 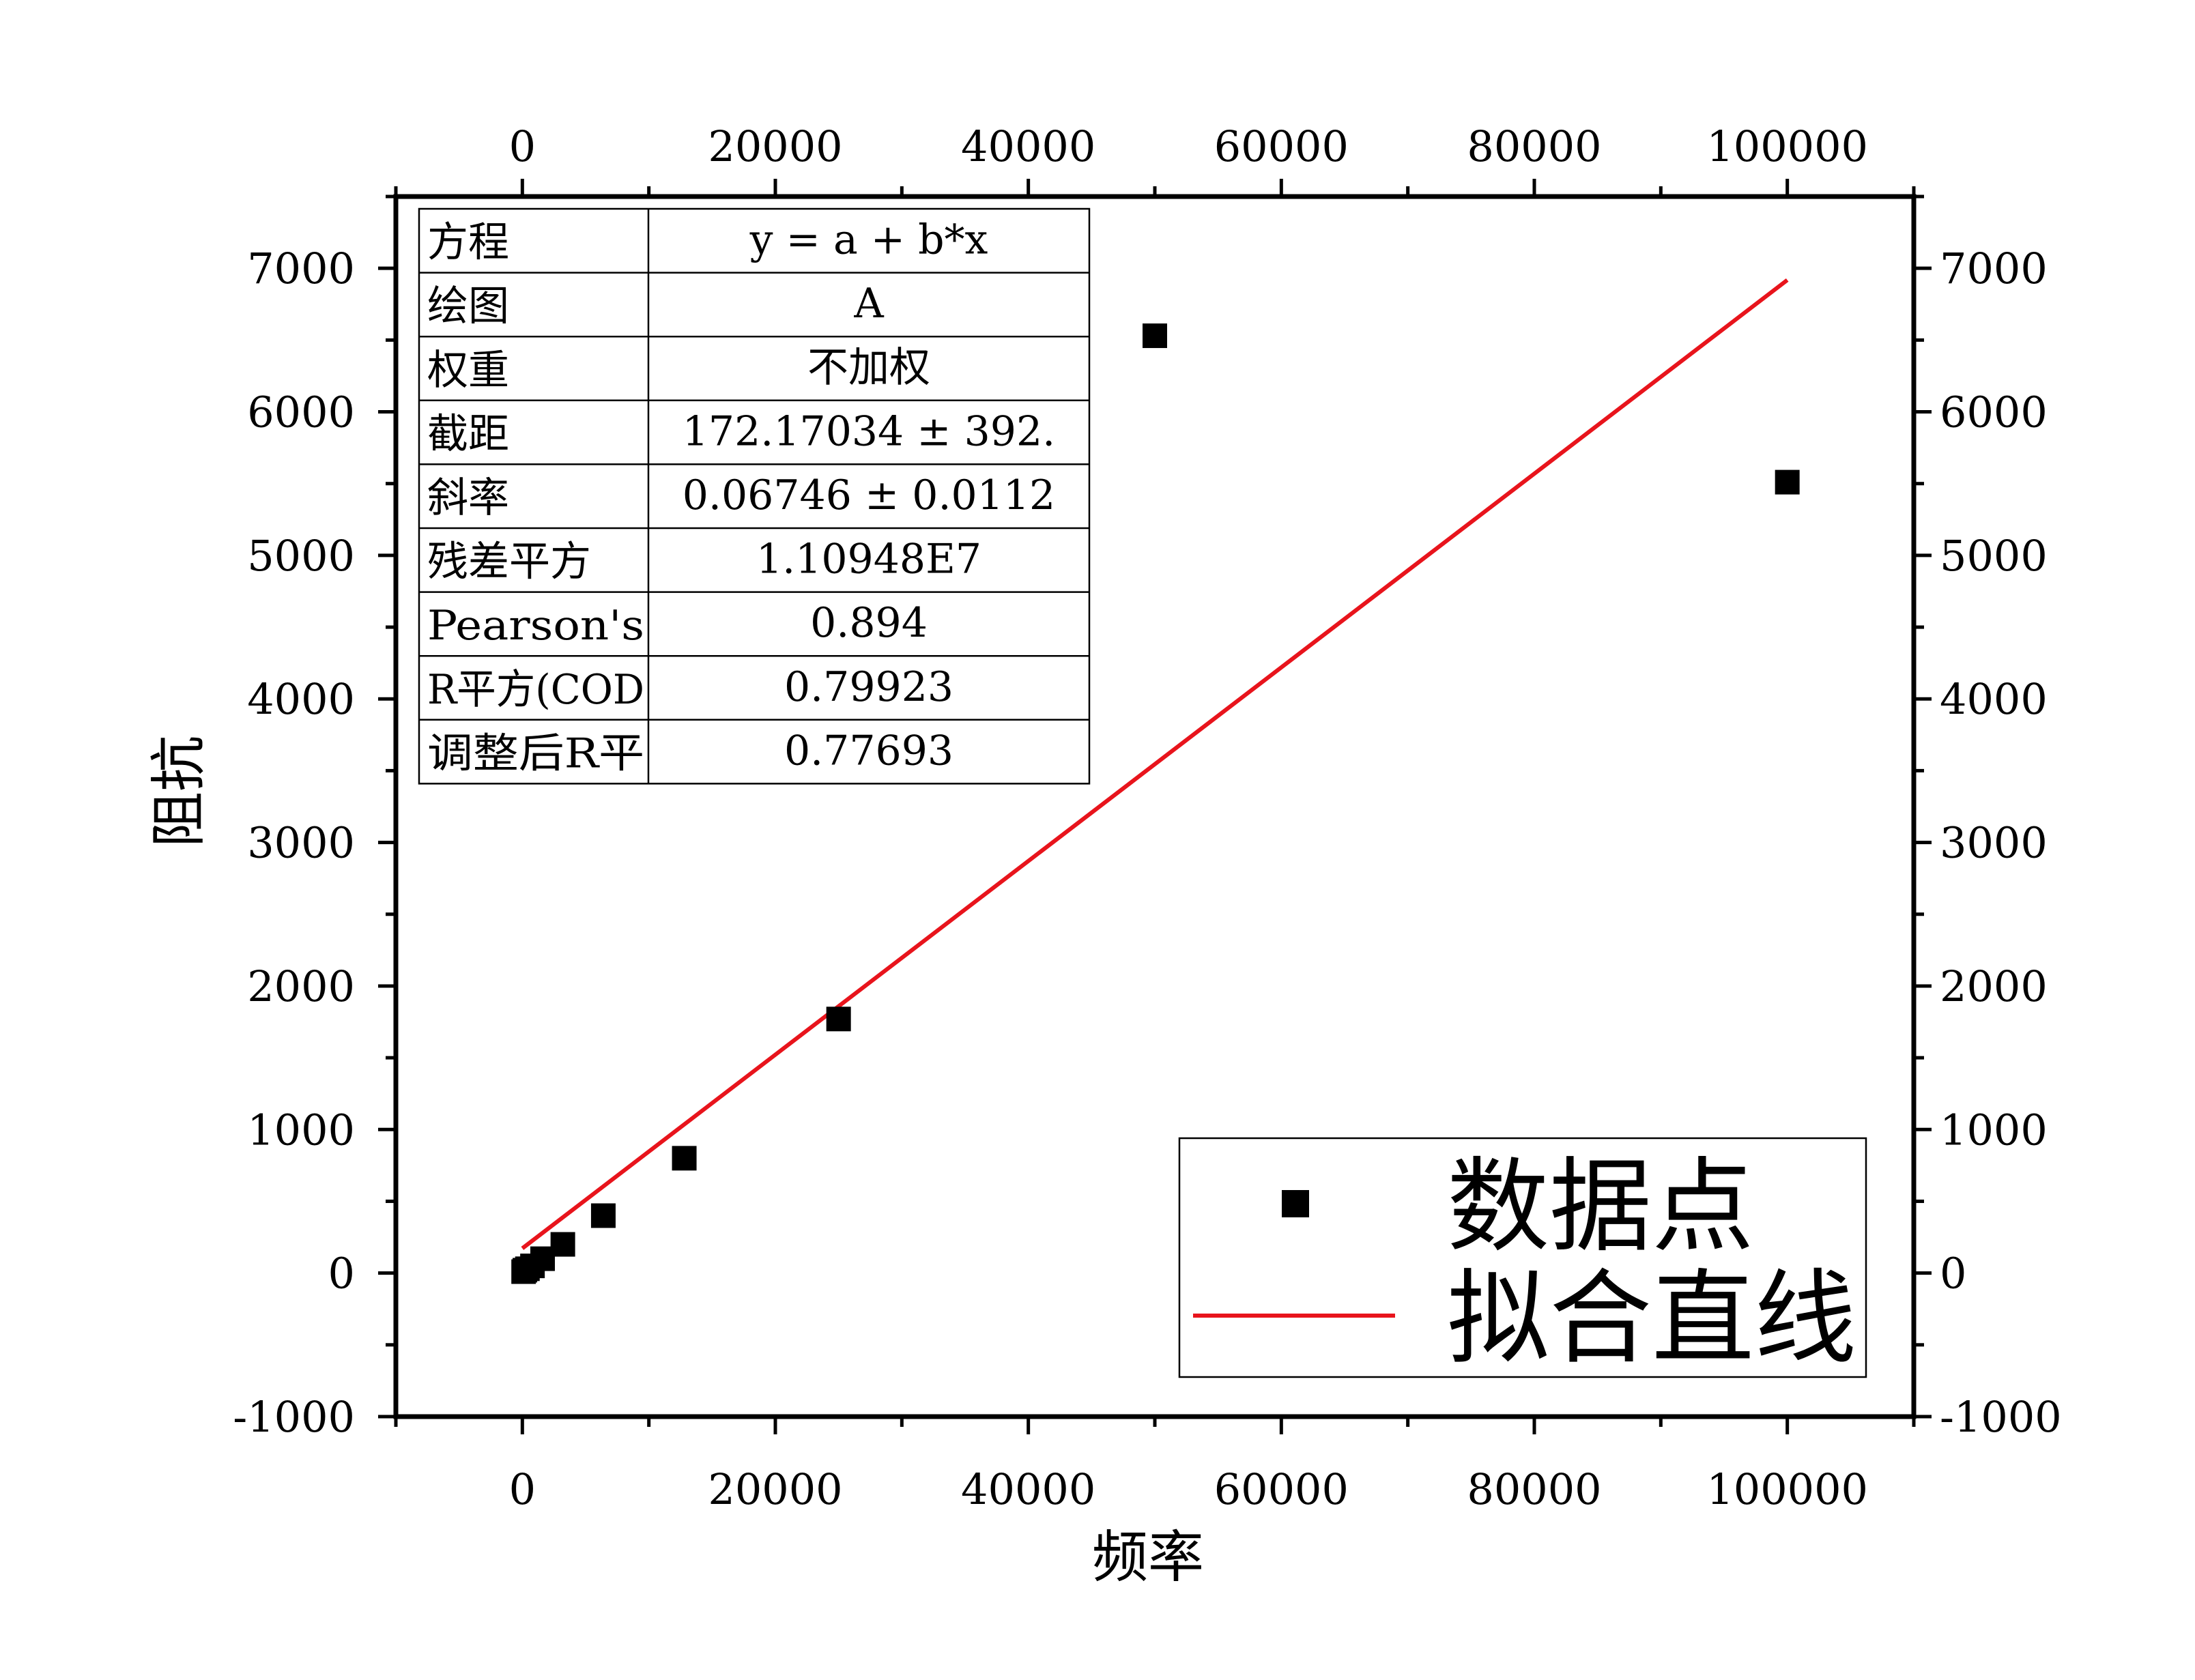 What do you see at coordinates (1534, 1489) in the screenshot?
I see `x-tick-label-bottom: 80000` at bounding box center [1534, 1489].